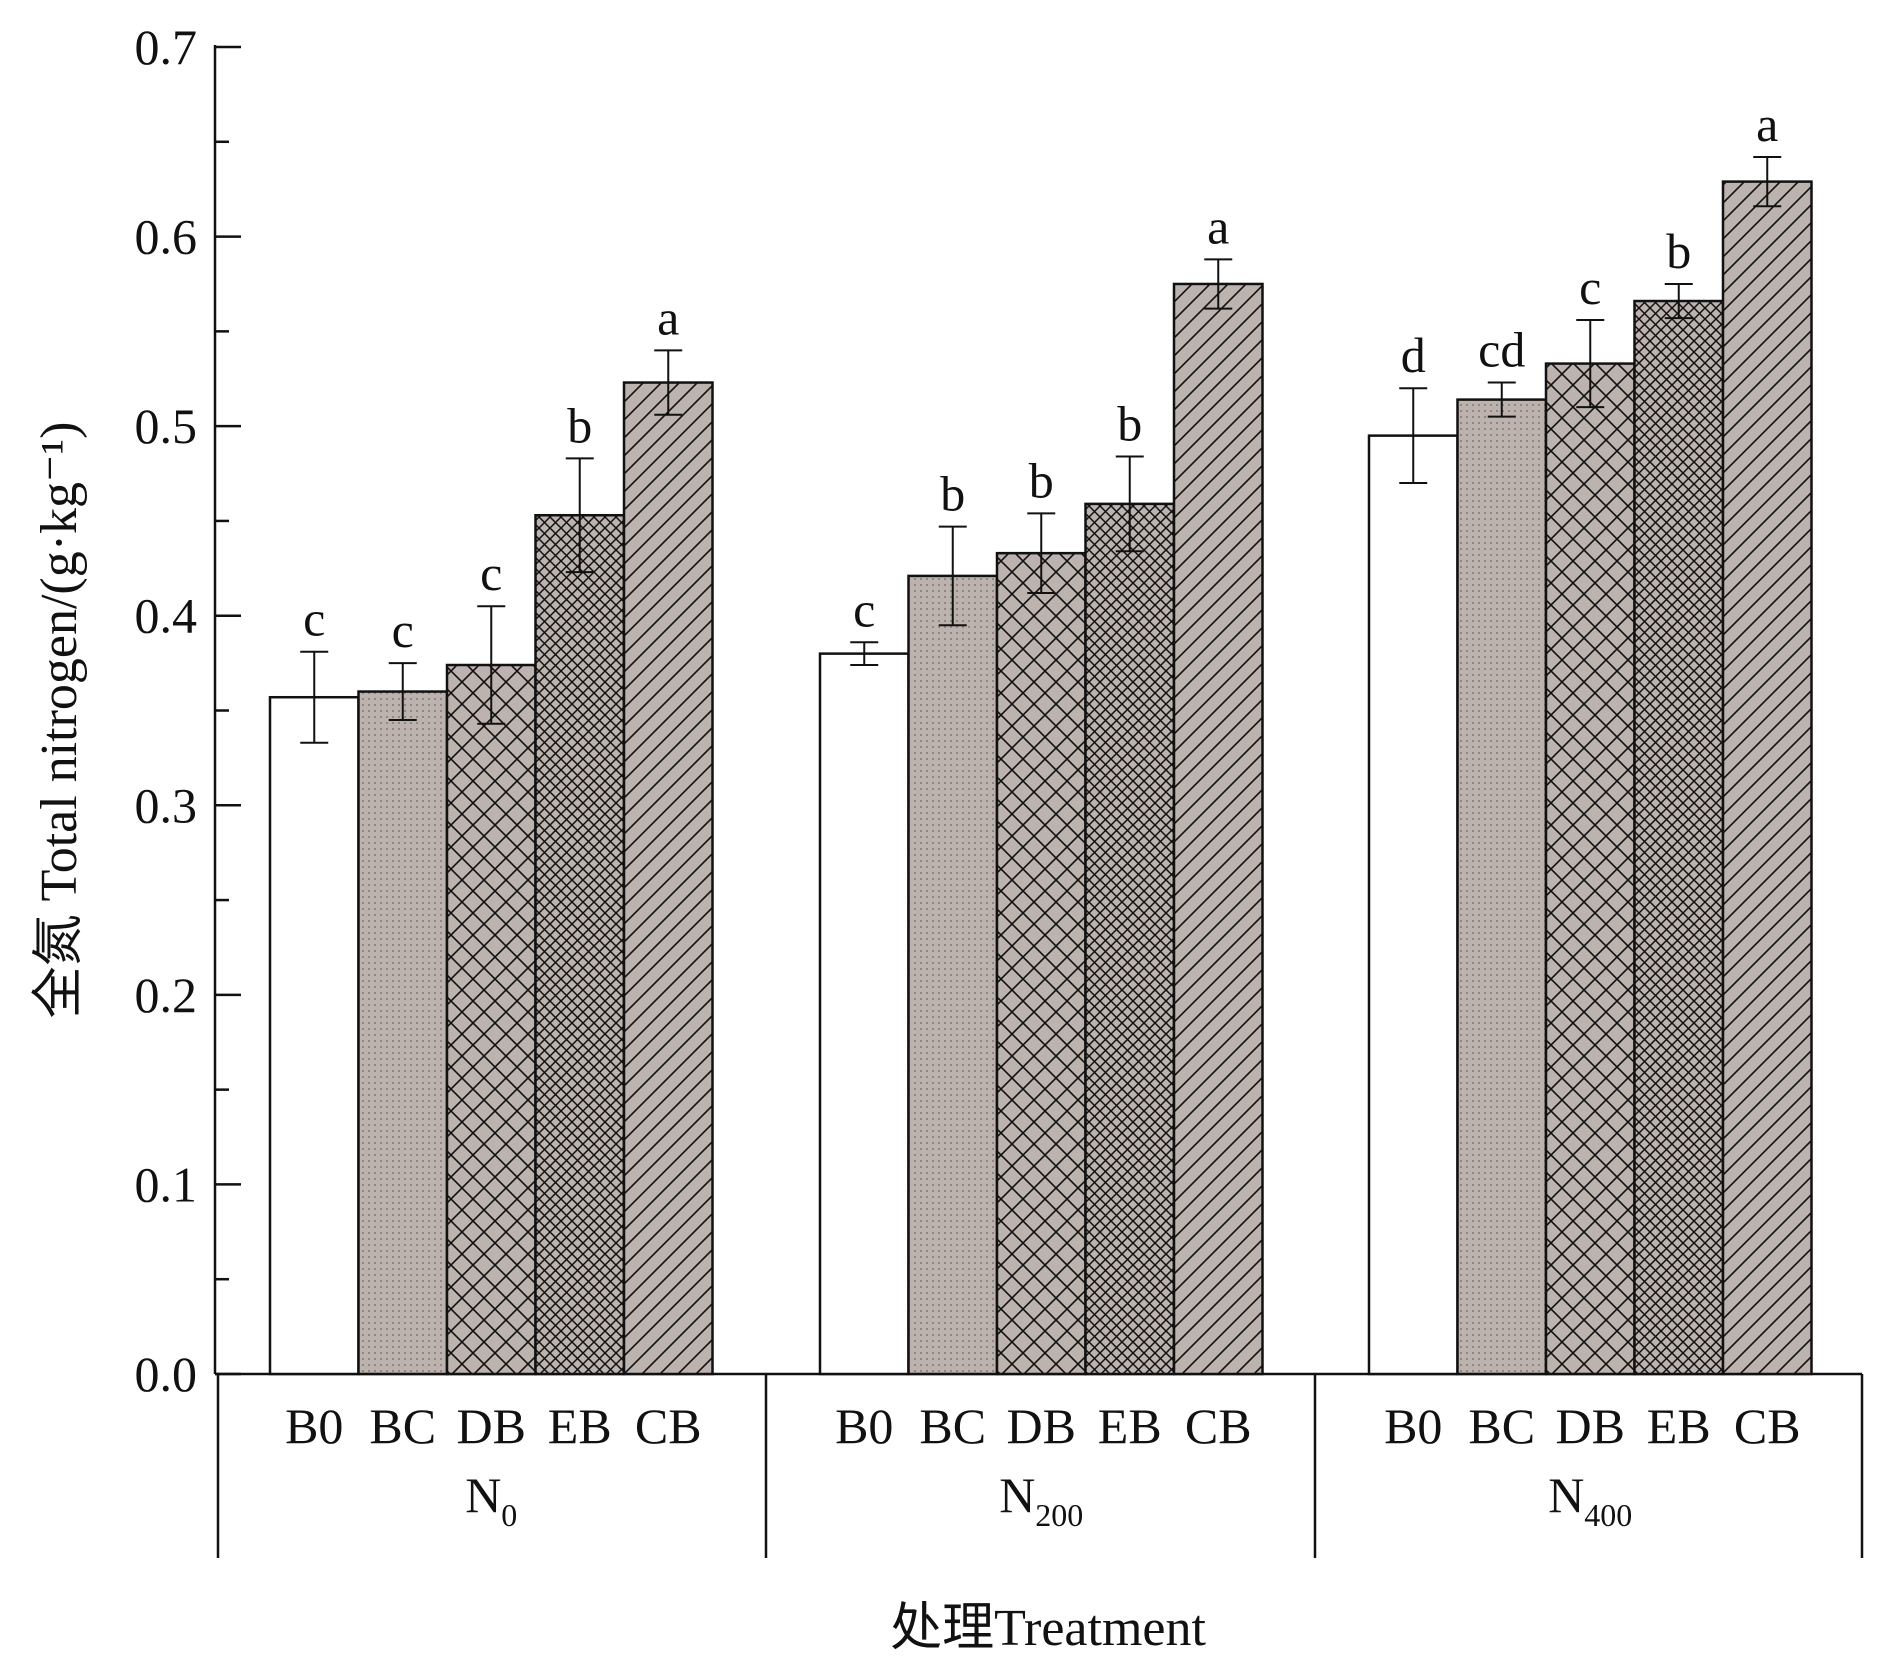 This screenshot has height=1677, width=1890. What do you see at coordinates (166, 47) in the screenshot?
I see `y-tick-label: 0.7` at bounding box center [166, 47].